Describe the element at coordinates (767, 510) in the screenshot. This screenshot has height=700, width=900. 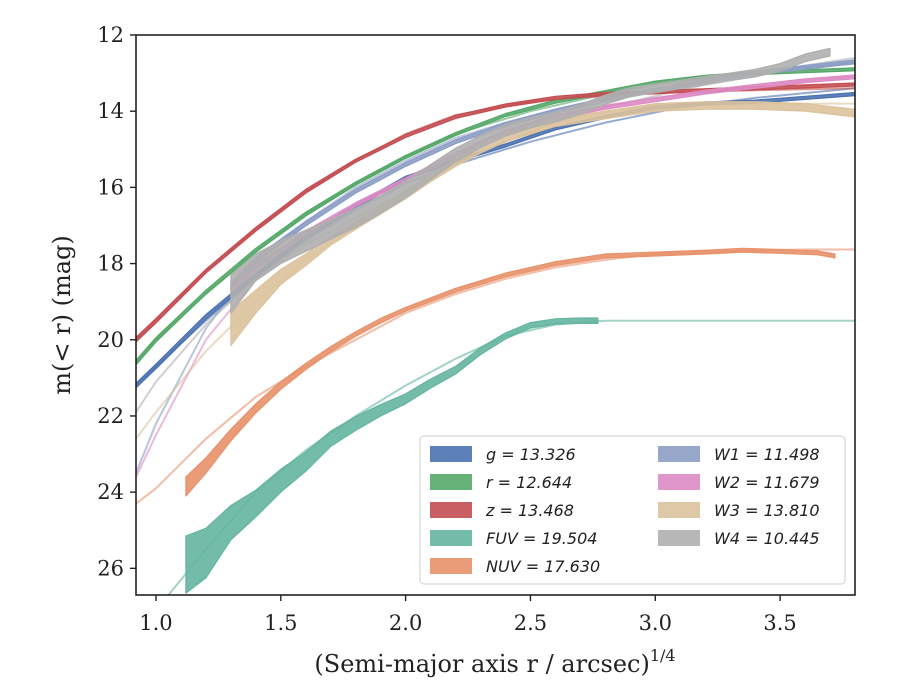
I see `legend-label-w3: W3 = 13.810` at that location.